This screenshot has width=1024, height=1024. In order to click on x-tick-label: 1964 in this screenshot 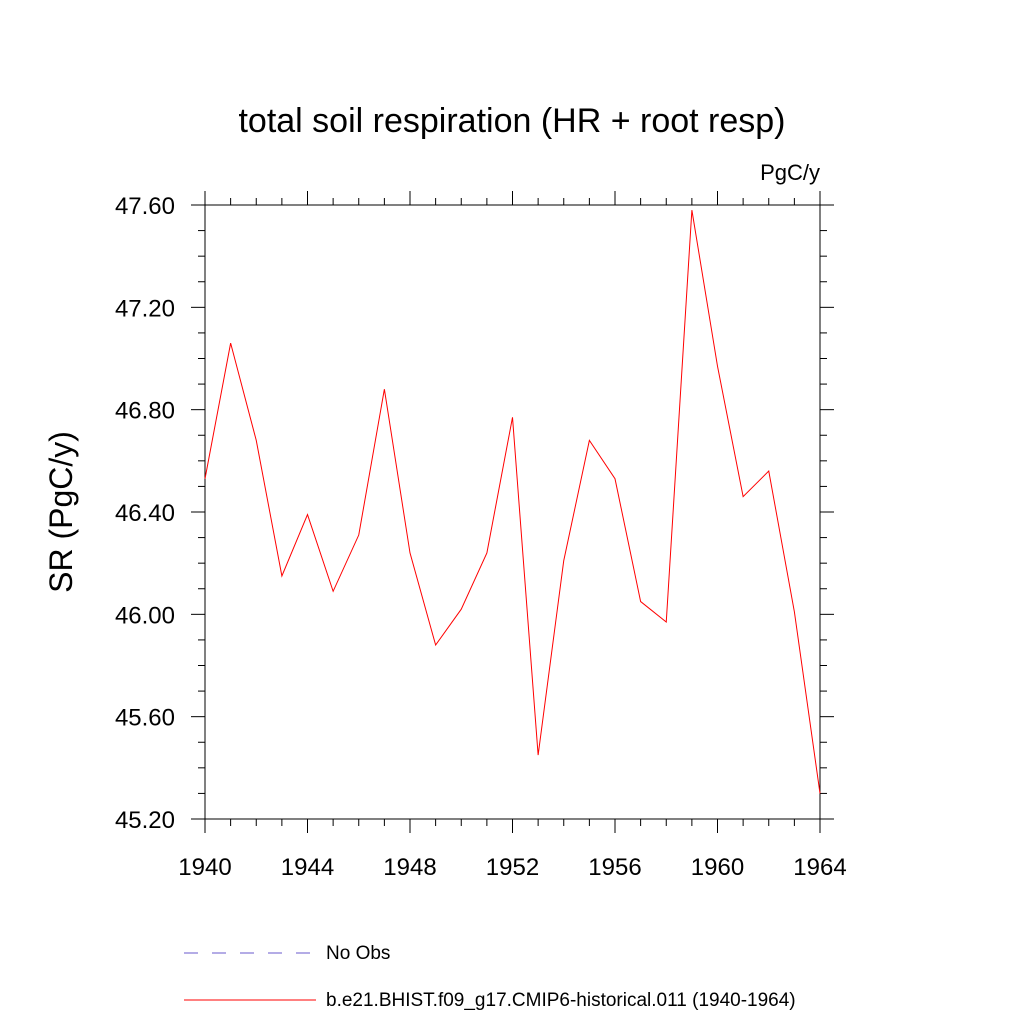, I will do `click(819, 867)`.